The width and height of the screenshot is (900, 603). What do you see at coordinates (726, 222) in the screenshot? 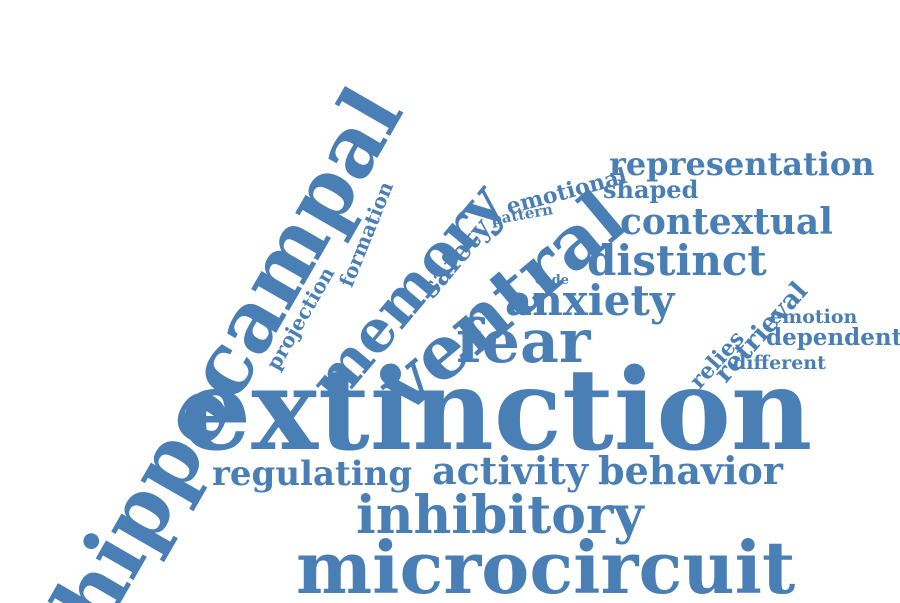
I see `word-contextual: contextual` at bounding box center [726, 222].